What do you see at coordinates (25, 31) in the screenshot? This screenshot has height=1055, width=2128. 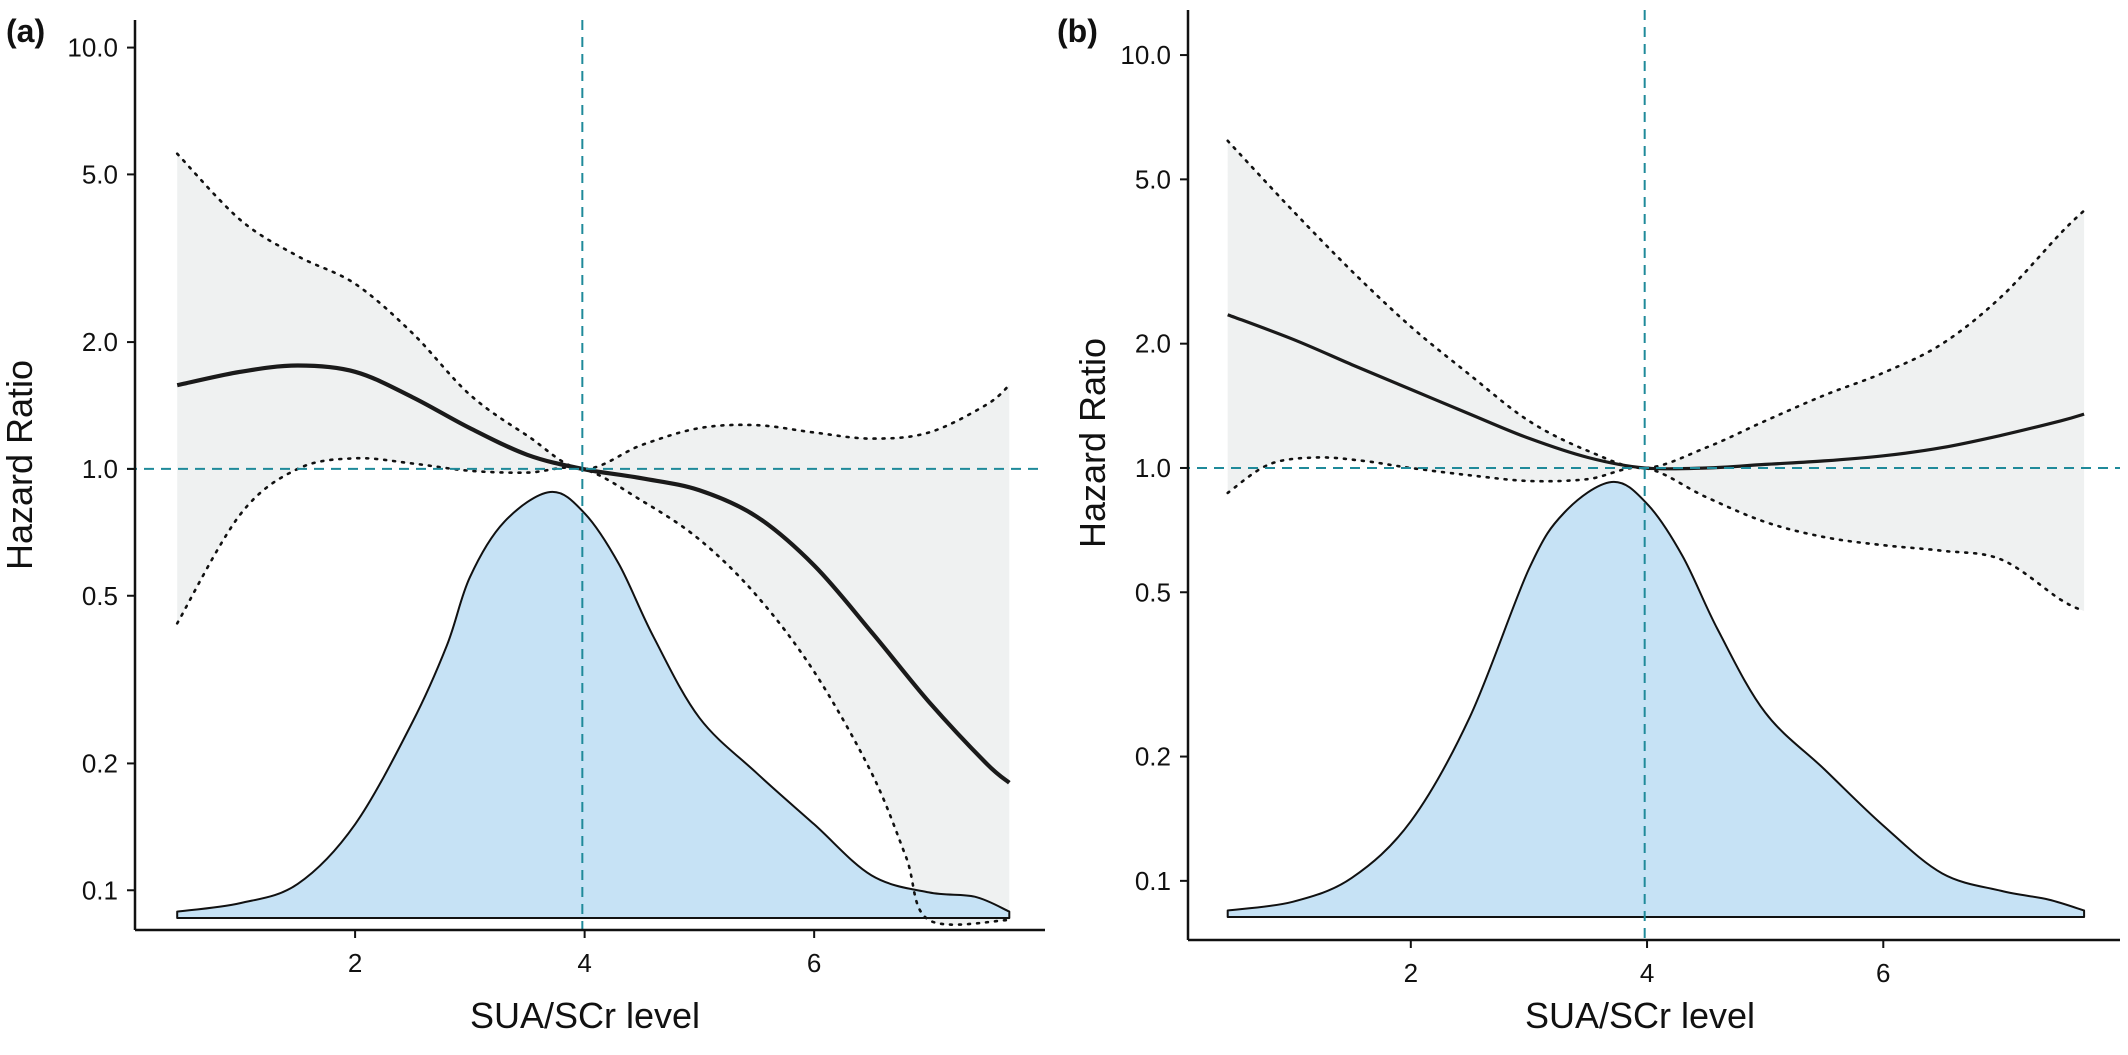 I see `panel-label: (a)` at bounding box center [25, 31].